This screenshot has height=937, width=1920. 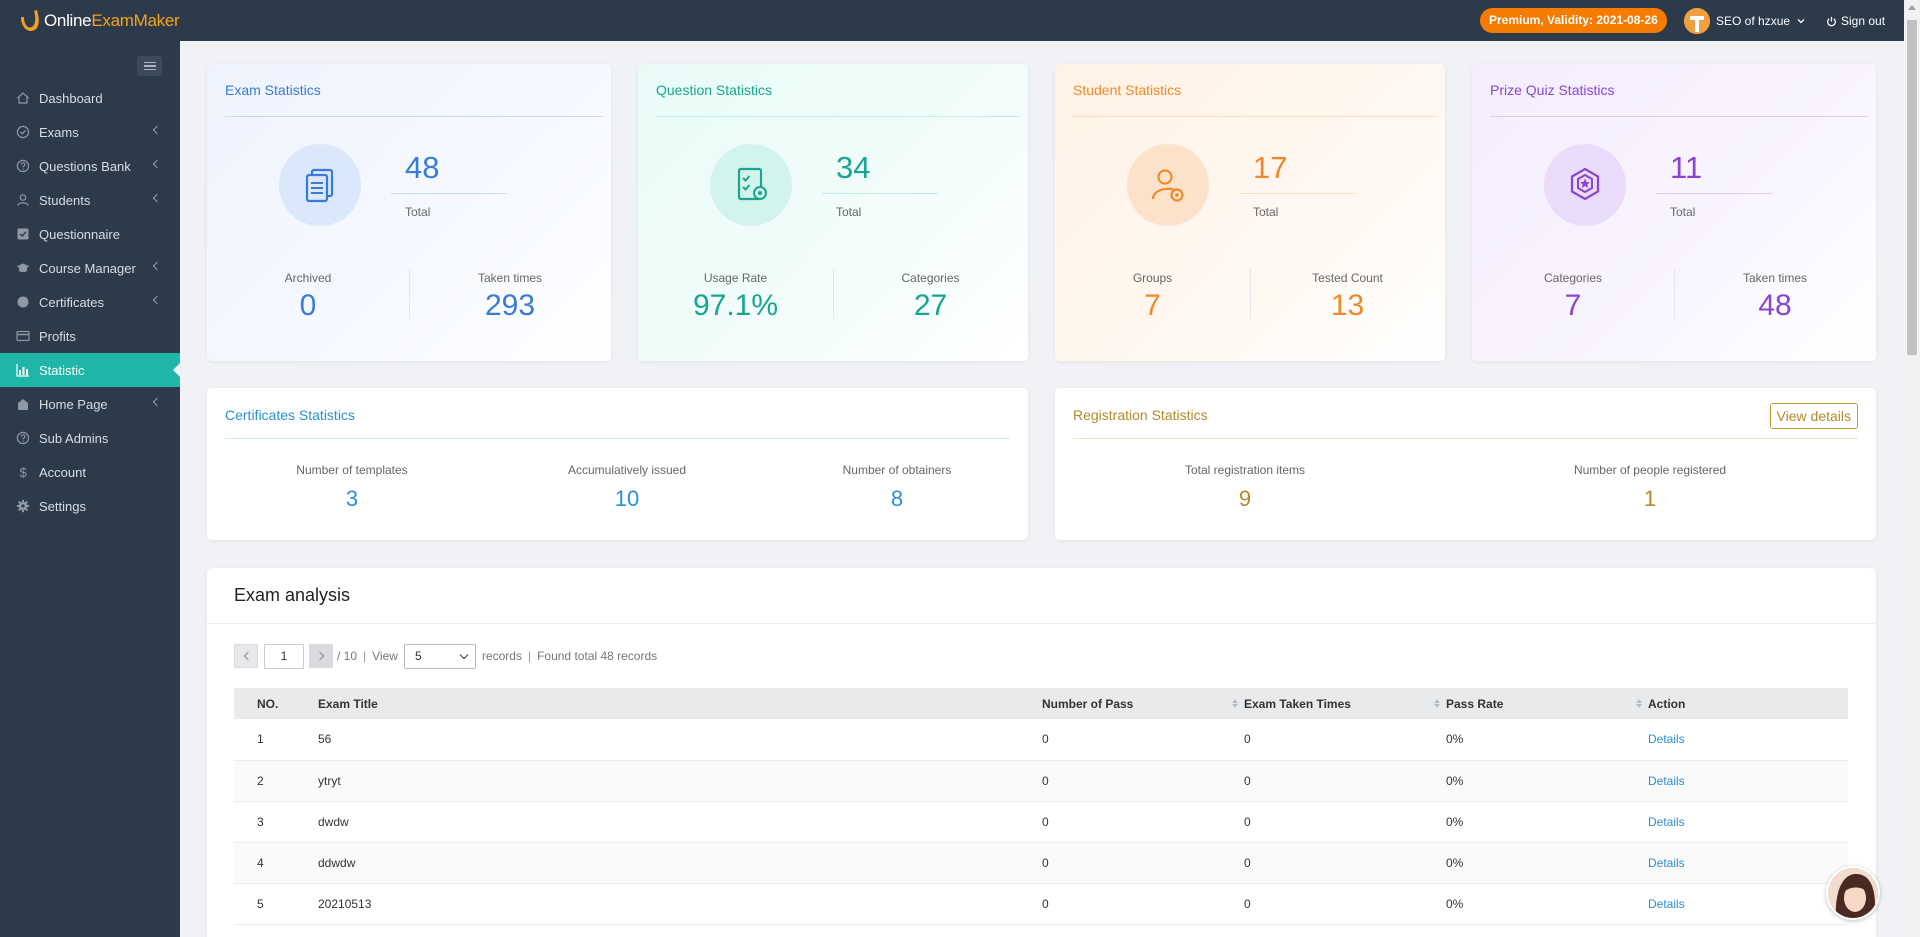 What do you see at coordinates (30, 21) in the screenshot?
I see `logo-icon` at bounding box center [30, 21].